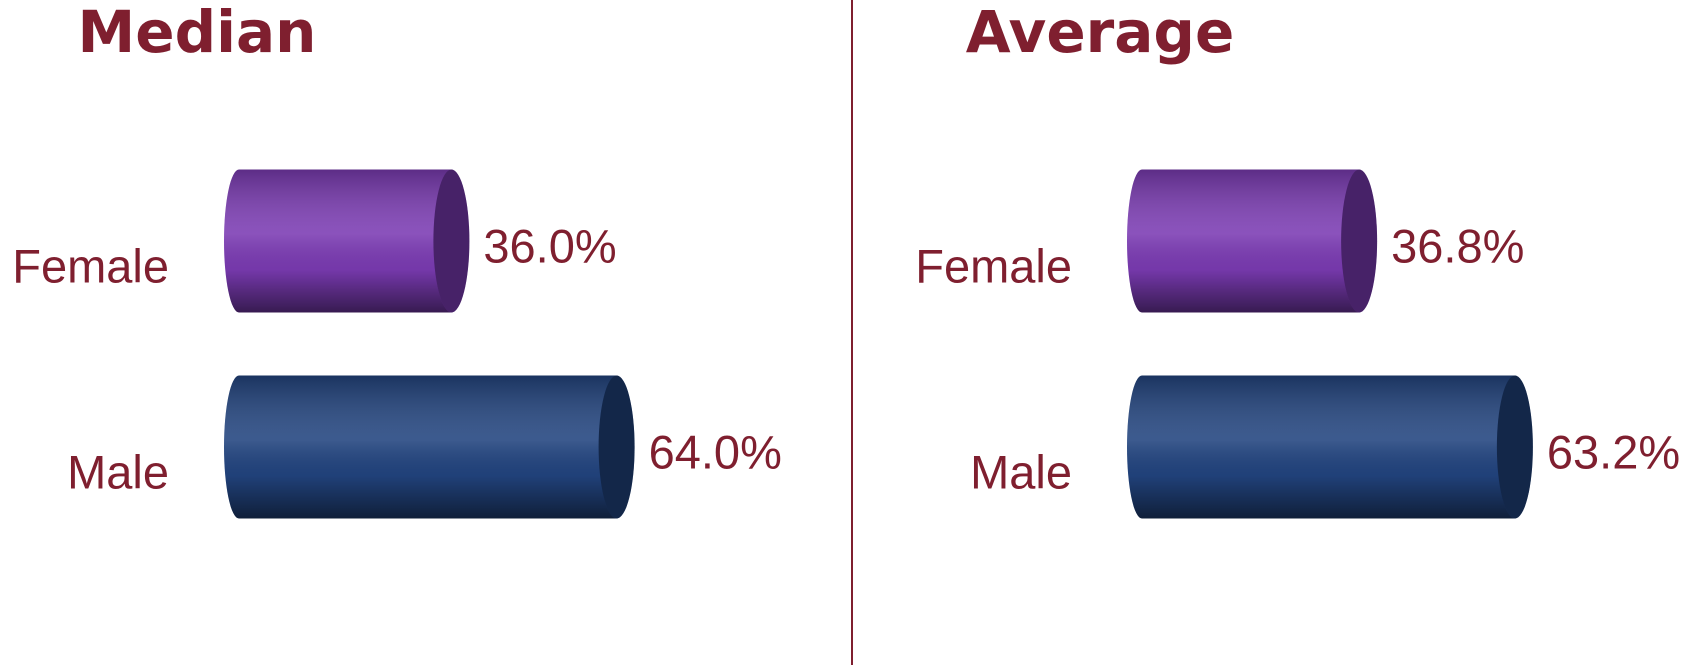 The height and width of the screenshot is (665, 1692). I want to click on value-label: 64.0%, so click(715, 451).